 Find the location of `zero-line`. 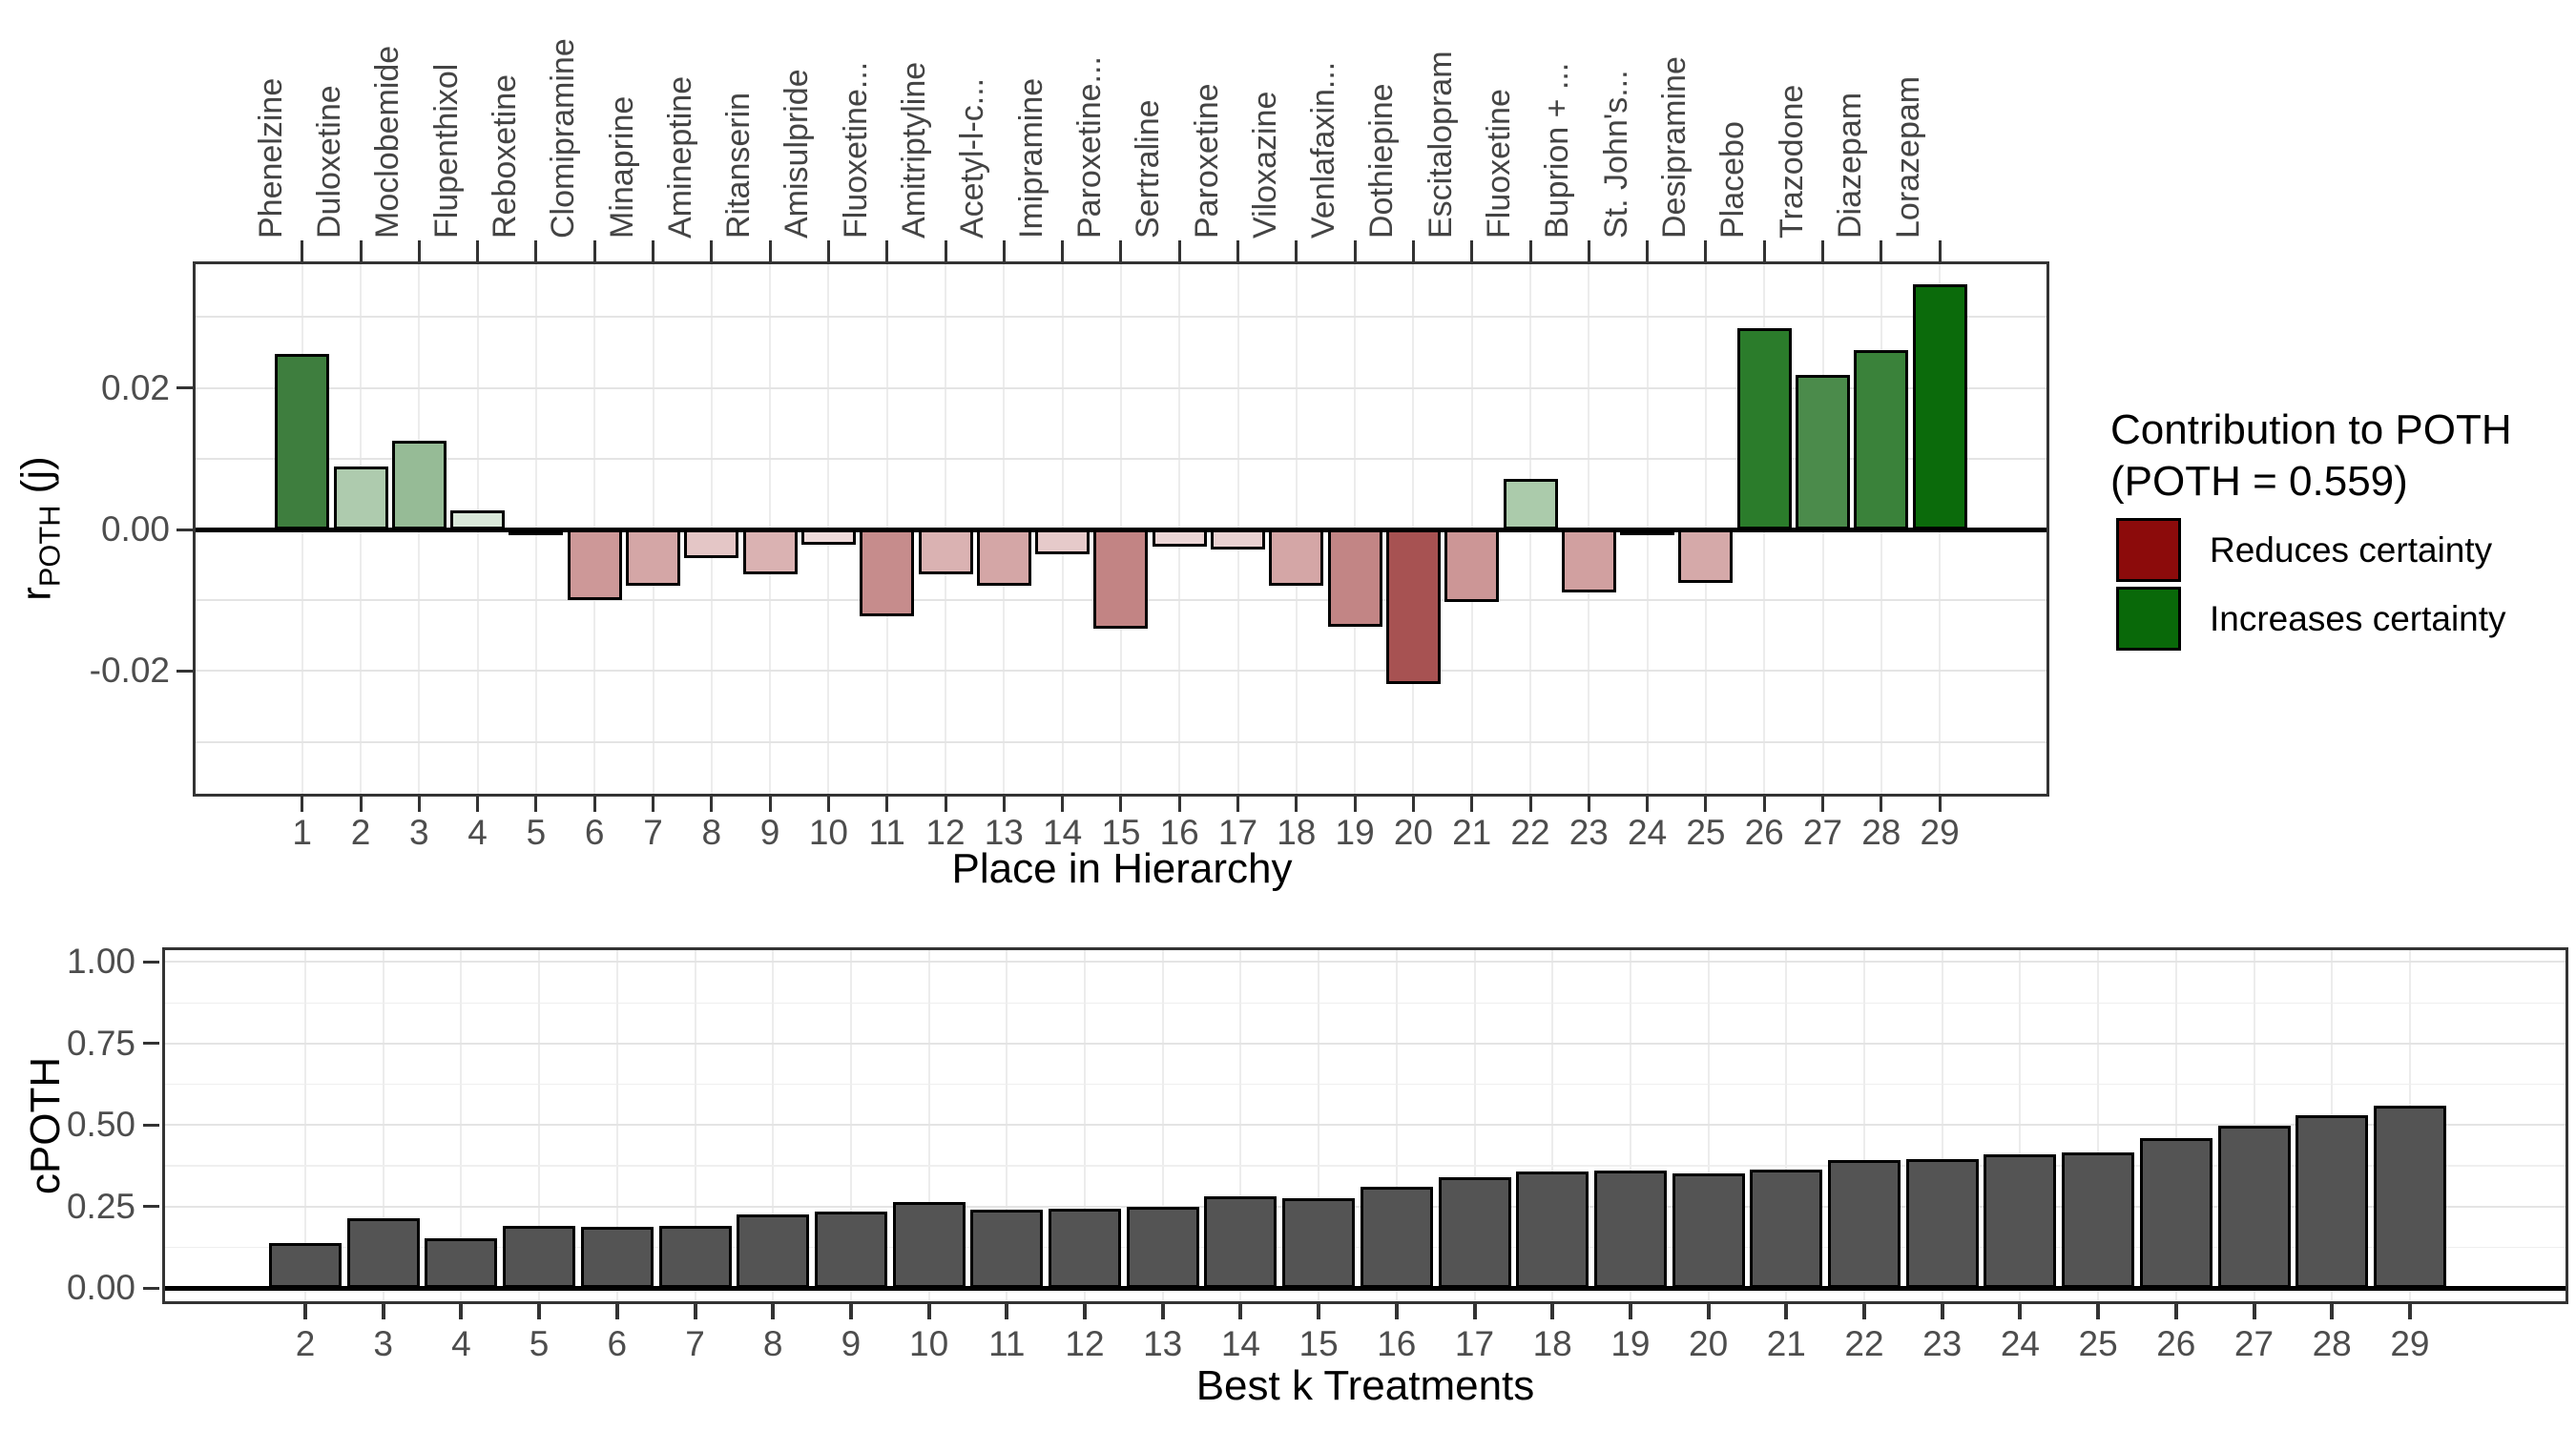

zero-line is located at coordinates (1365, 1288).